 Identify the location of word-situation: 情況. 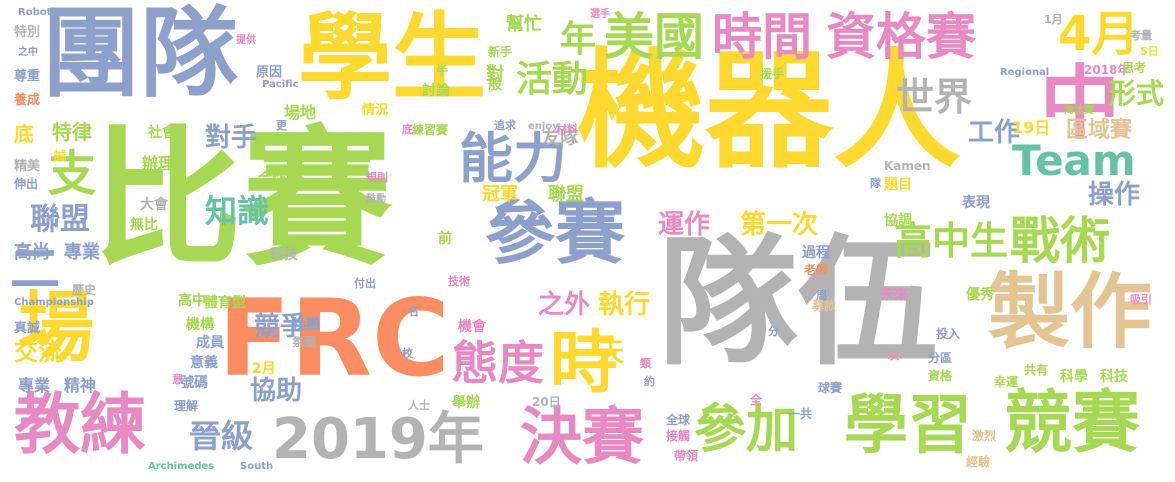
(375, 110).